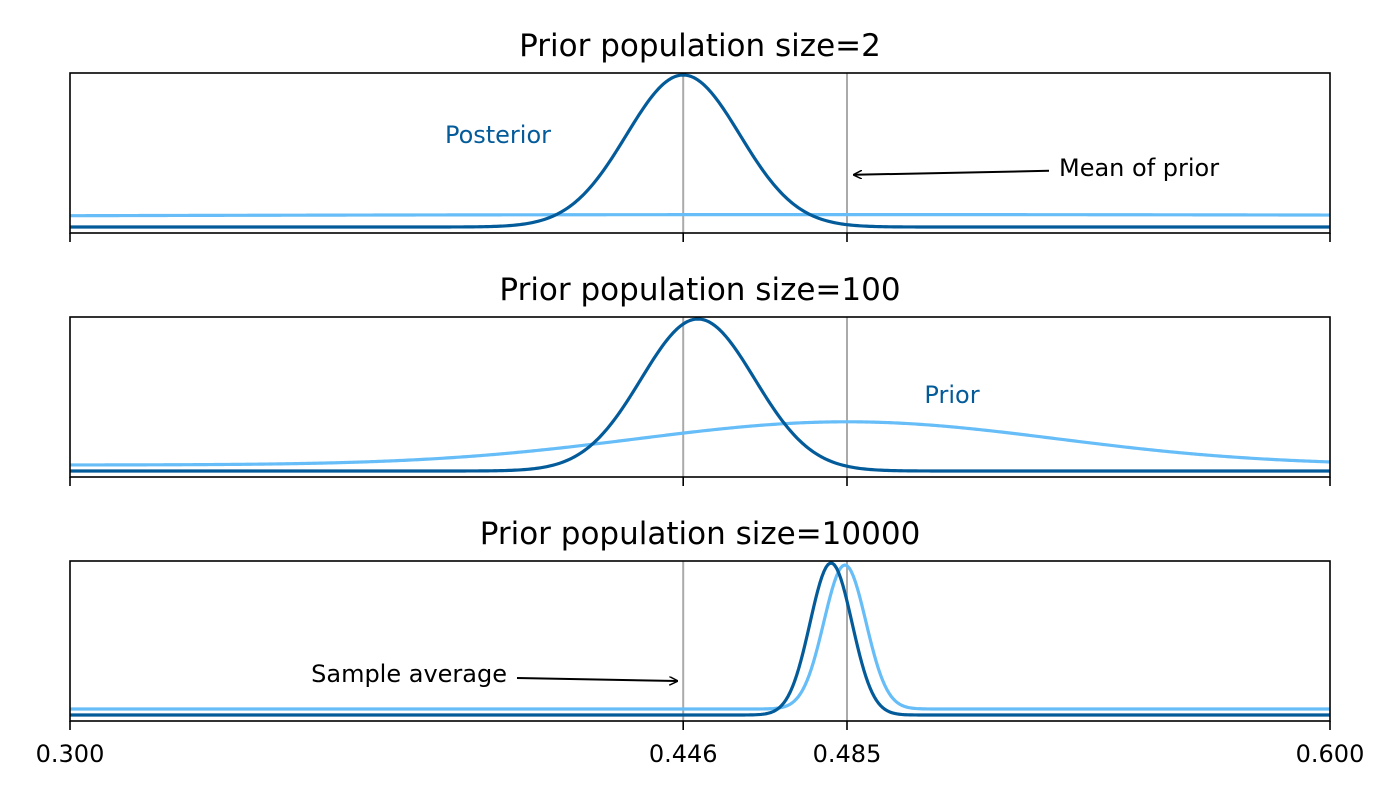 The width and height of the screenshot is (1400, 800). I want to click on series-label-posterior: Posterior, so click(498, 135).